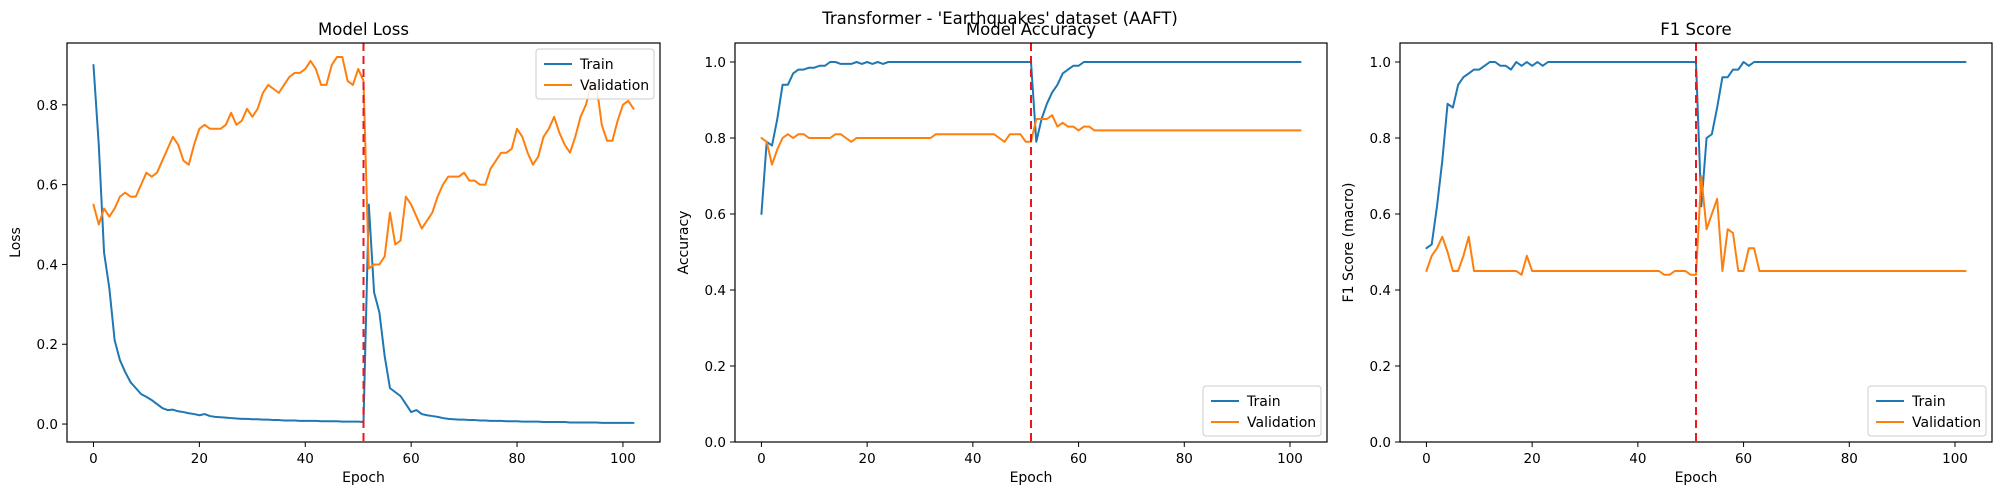 The width and height of the screenshot is (2000, 500). Describe the element at coordinates (1695, 29) in the screenshot. I see `chart-title: F1 Score` at that location.